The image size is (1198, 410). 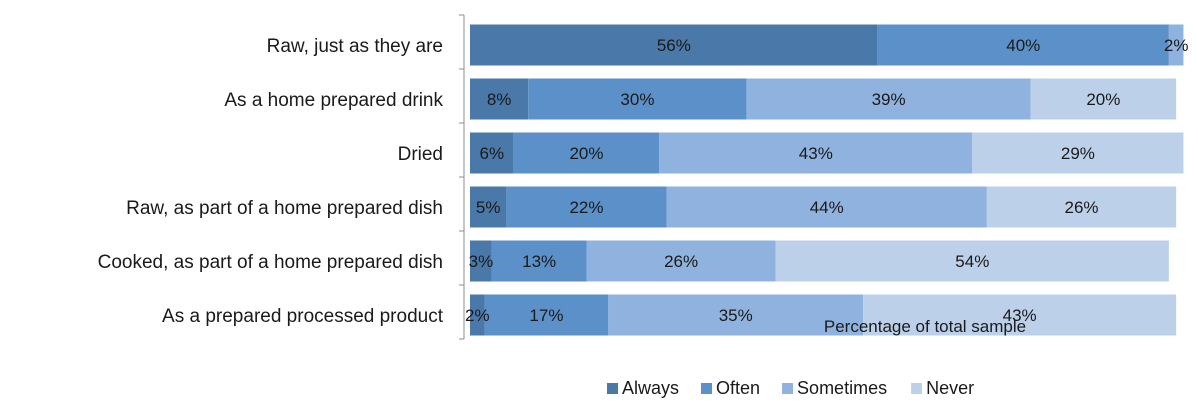 What do you see at coordinates (270, 262) in the screenshot?
I see `category-label: Cooked, as part of a home prepared dish` at bounding box center [270, 262].